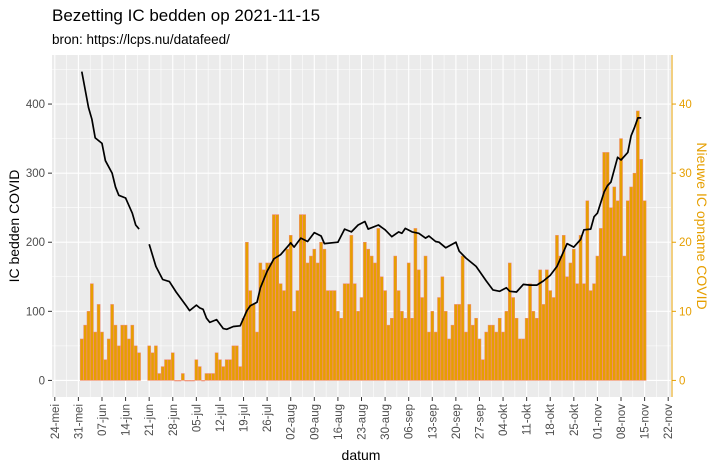 The height and width of the screenshot is (468, 718). What do you see at coordinates (315, 422) in the screenshot?
I see `x-tick-label: 09-aug` at bounding box center [315, 422].